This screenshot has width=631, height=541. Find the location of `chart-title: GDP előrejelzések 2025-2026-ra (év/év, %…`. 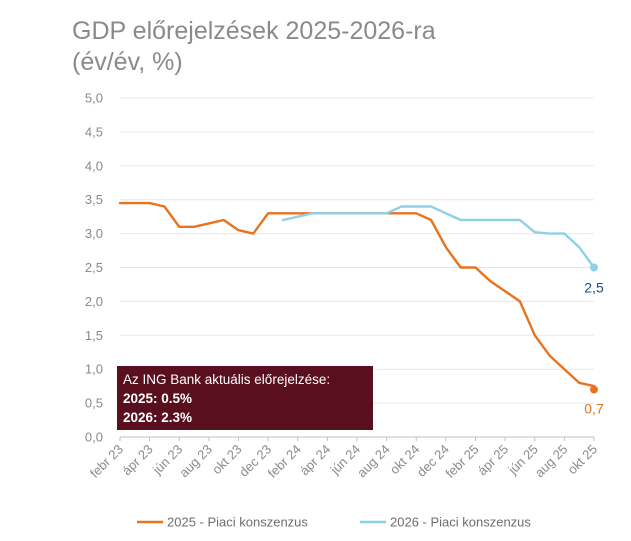

chart-title: GDP előrejelzések 2025-2026-ra (év/év, %… is located at coordinates (254, 47).